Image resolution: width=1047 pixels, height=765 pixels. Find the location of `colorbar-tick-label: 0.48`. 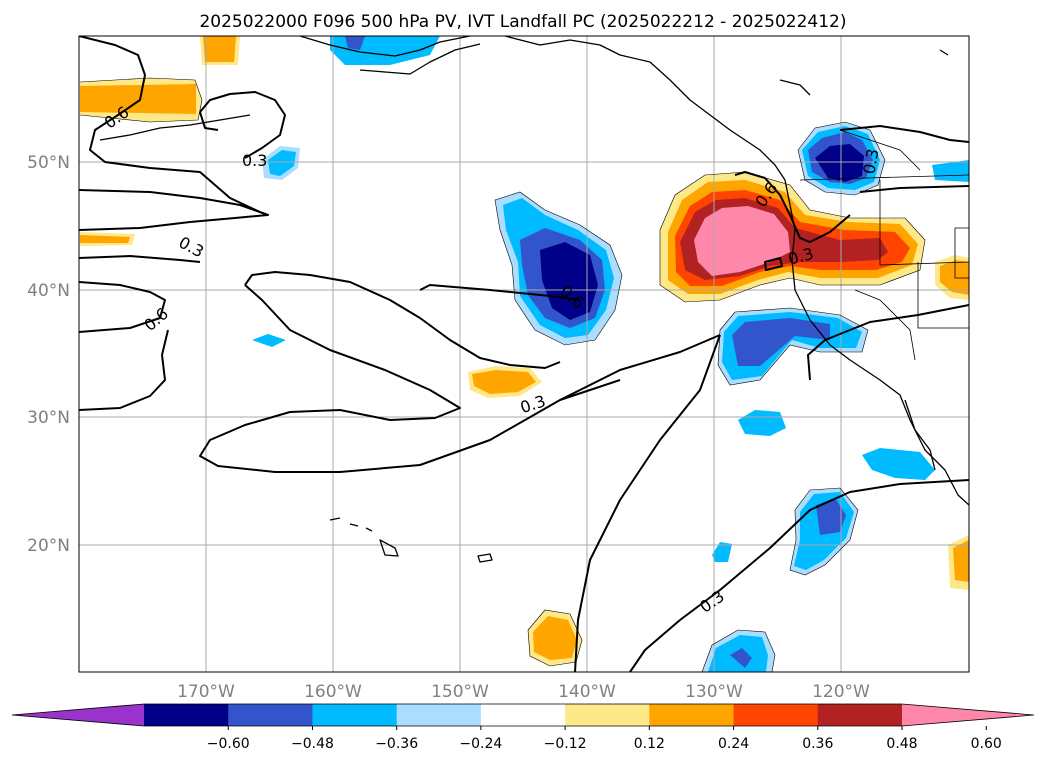

colorbar-tick-label: 0.48 is located at coordinates (901, 744).